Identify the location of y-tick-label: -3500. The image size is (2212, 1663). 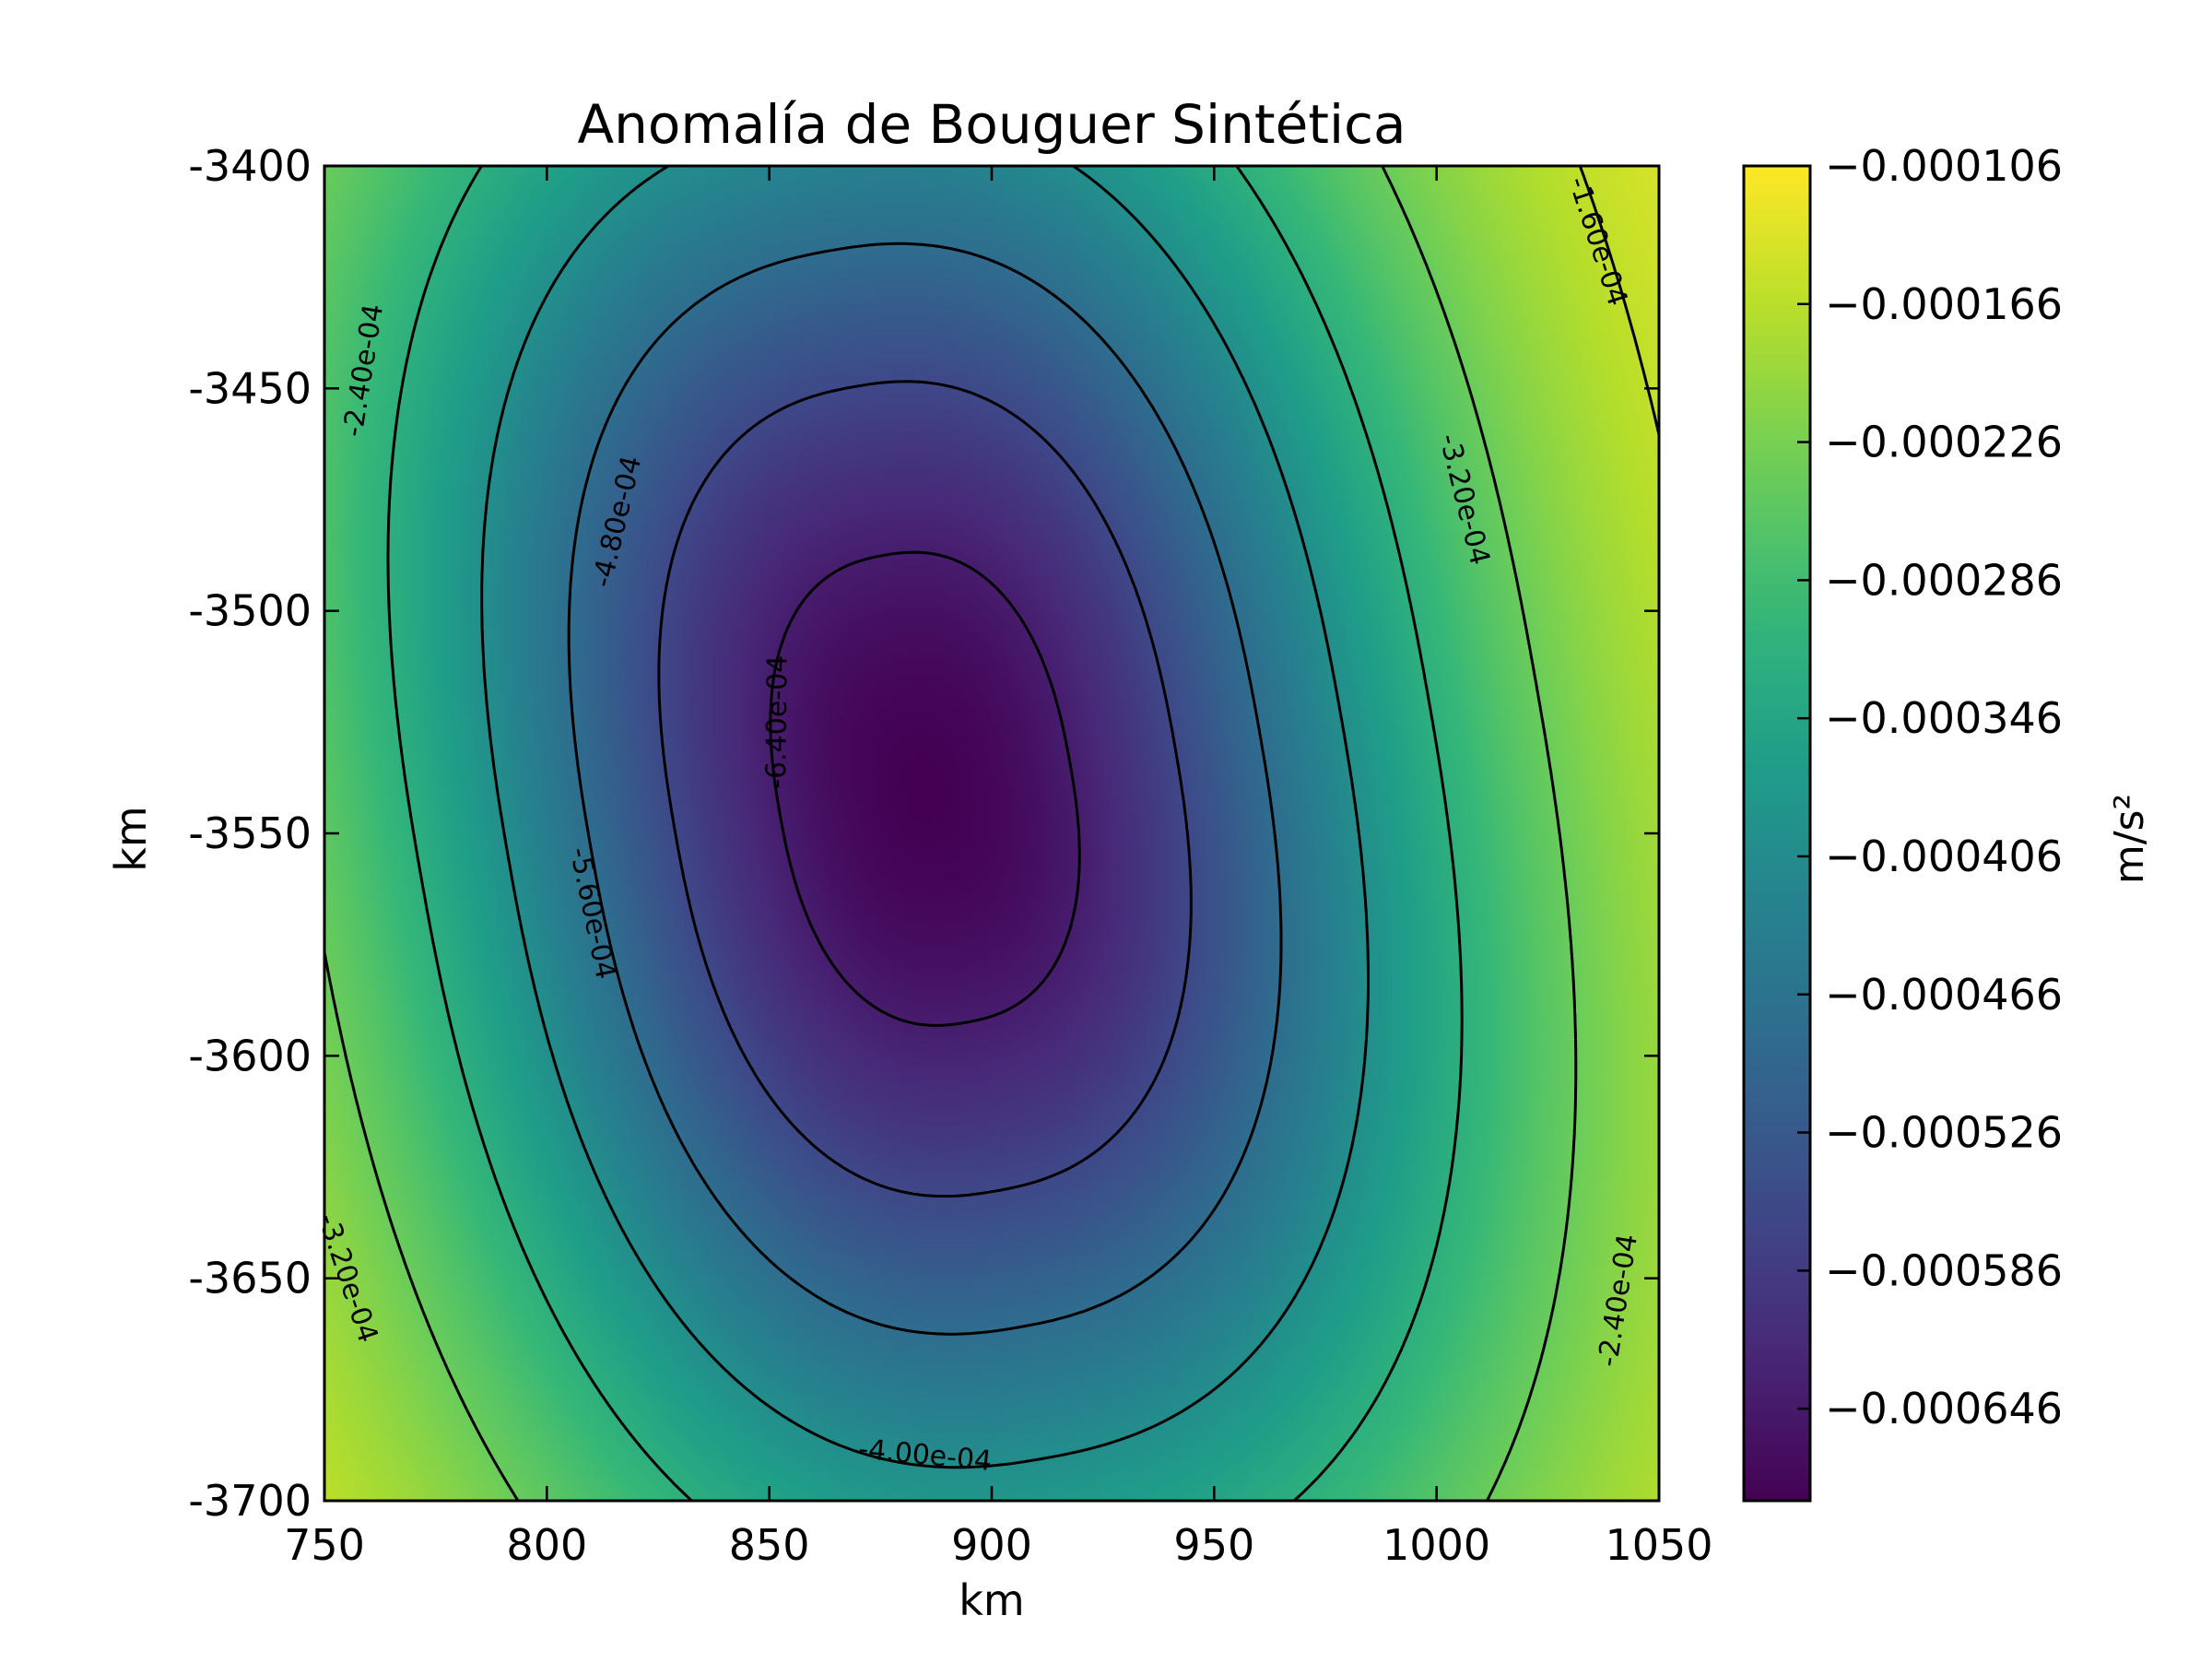
(250, 611).